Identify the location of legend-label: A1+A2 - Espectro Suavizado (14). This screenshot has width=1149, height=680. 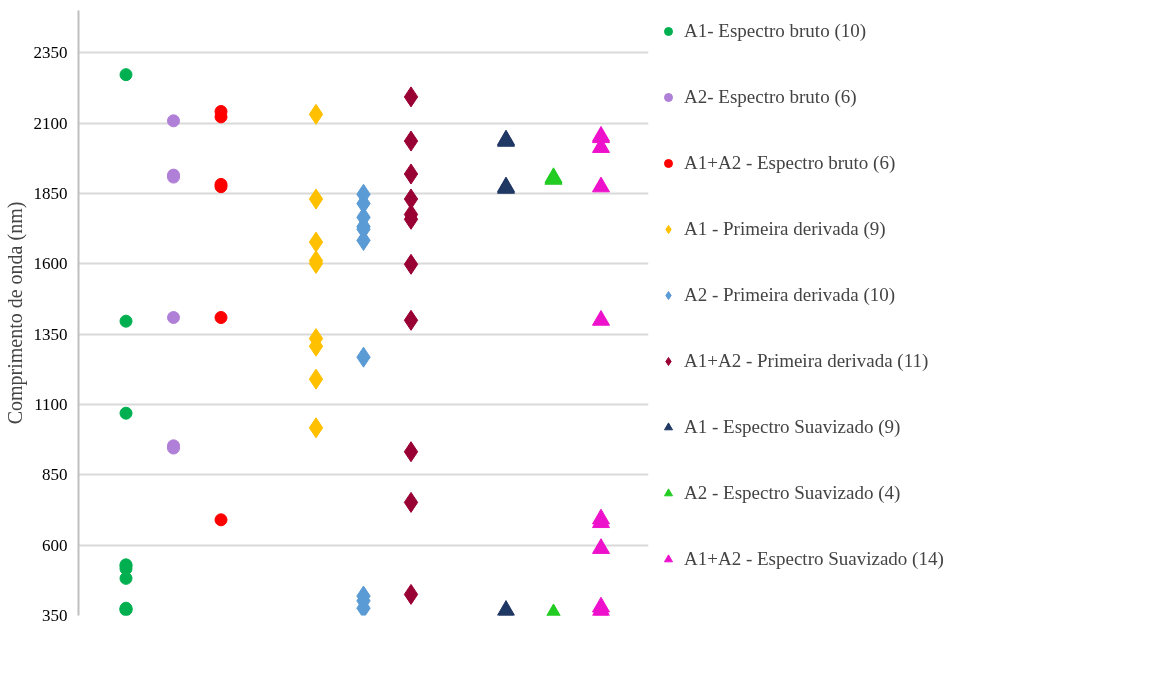
(814, 559).